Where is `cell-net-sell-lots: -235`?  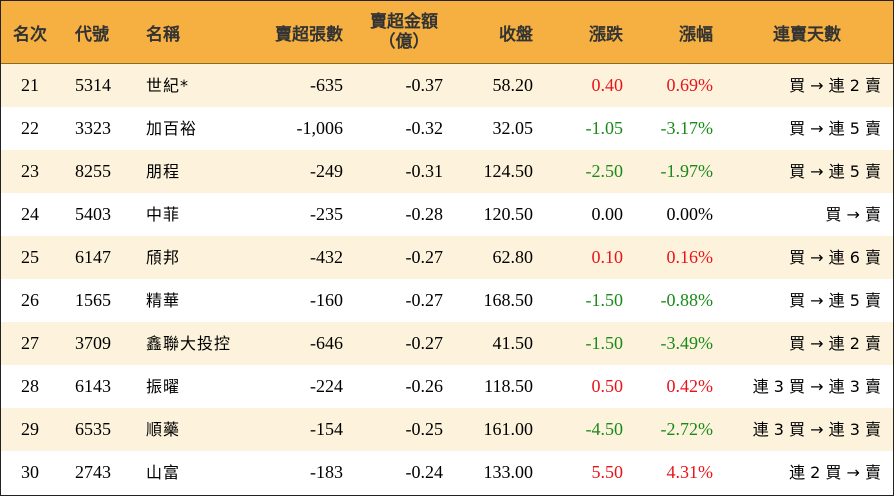
cell-net-sell-lots: -235 is located at coordinates (326, 214).